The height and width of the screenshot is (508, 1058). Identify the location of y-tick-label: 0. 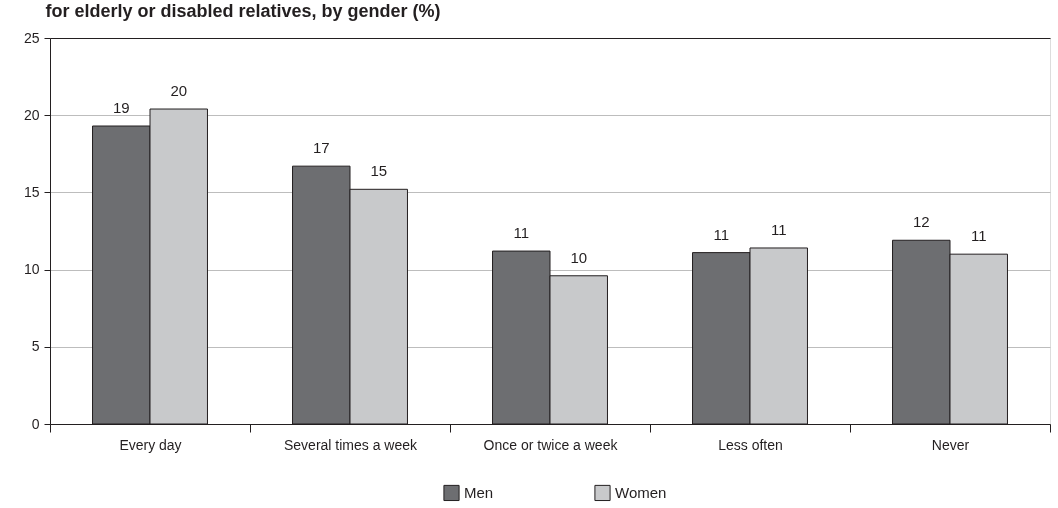
(35, 423).